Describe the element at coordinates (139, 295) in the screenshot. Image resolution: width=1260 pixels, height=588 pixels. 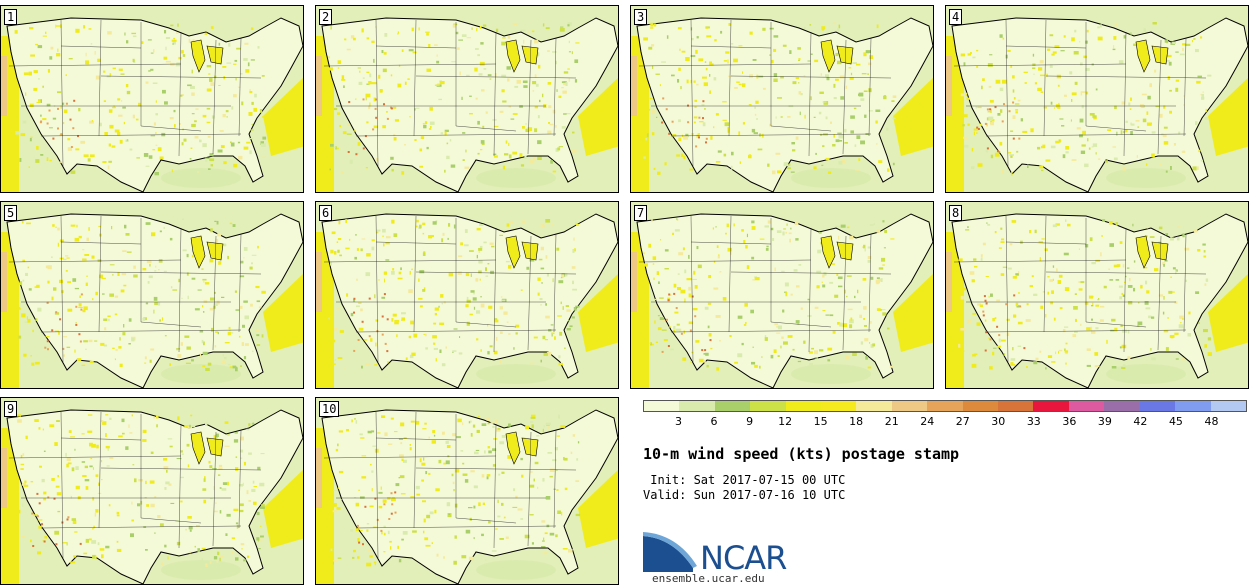
I see `wind-speckles` at that location.